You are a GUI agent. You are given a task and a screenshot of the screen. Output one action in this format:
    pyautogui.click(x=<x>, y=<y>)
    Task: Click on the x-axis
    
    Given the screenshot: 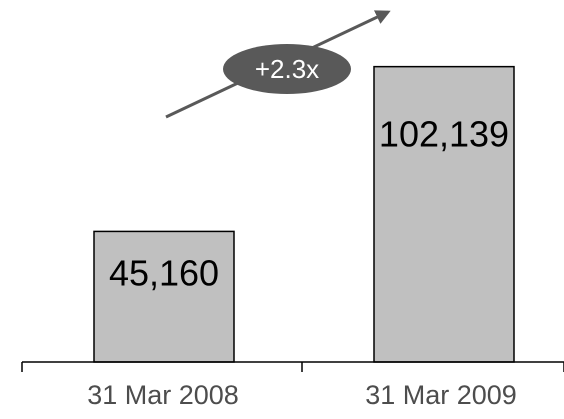 What is the action you would take?
    pyautogui.click(x=292, y=366)
    